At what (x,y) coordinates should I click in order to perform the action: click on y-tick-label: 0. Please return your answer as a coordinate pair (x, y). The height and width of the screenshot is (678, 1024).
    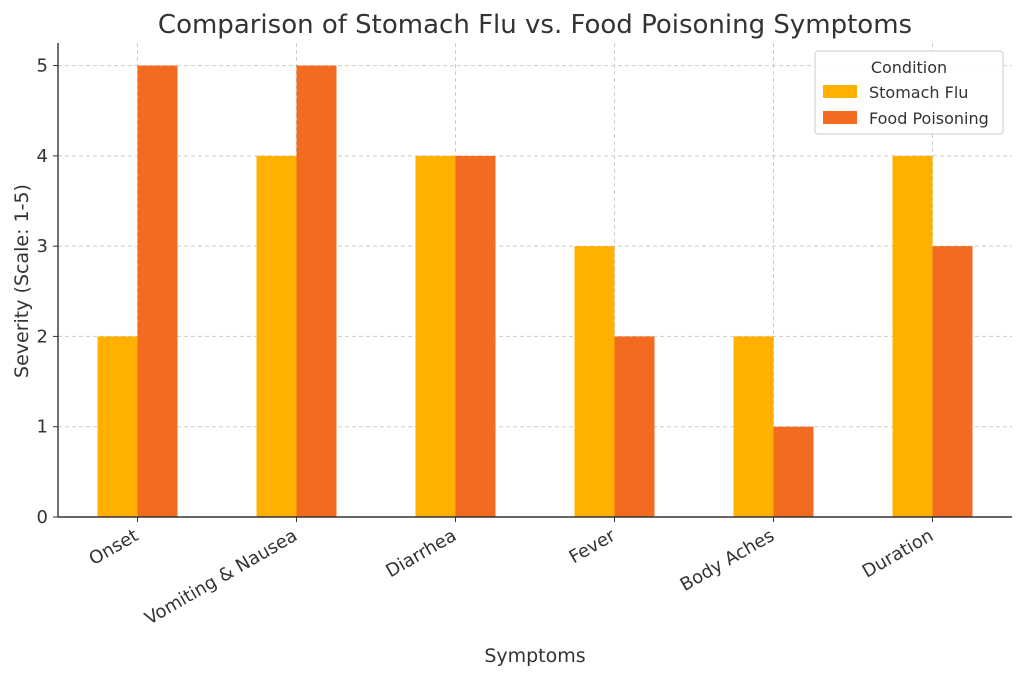
    Looking at the image, I should click on (42, 517).